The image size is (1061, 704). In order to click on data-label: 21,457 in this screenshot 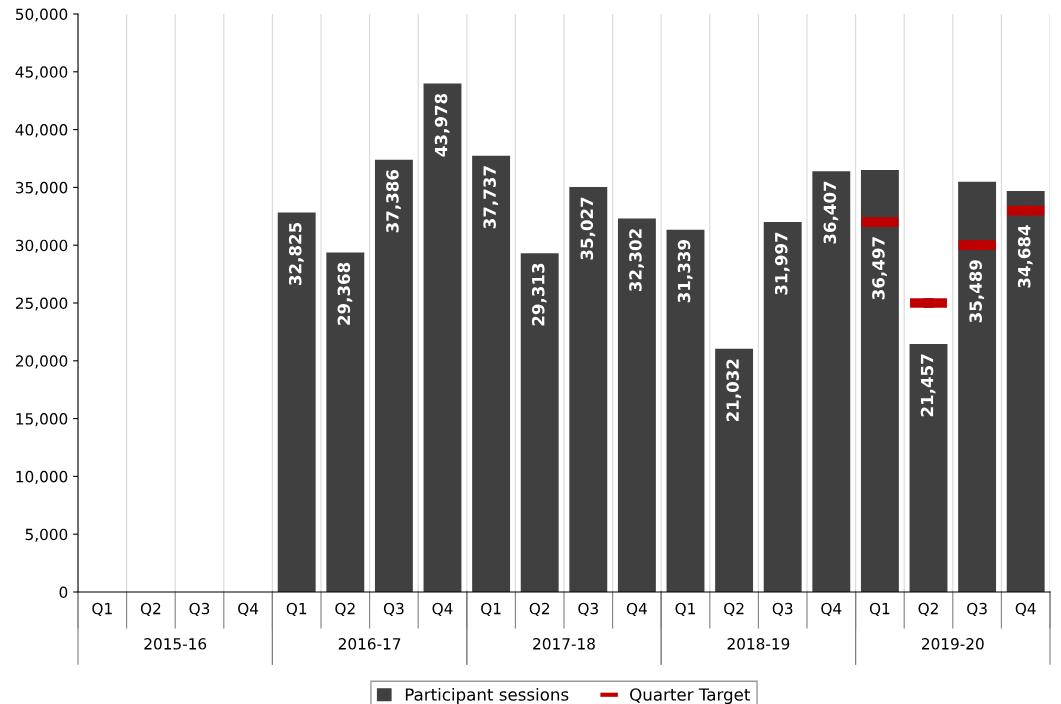, I will do `click(928, 385)`.